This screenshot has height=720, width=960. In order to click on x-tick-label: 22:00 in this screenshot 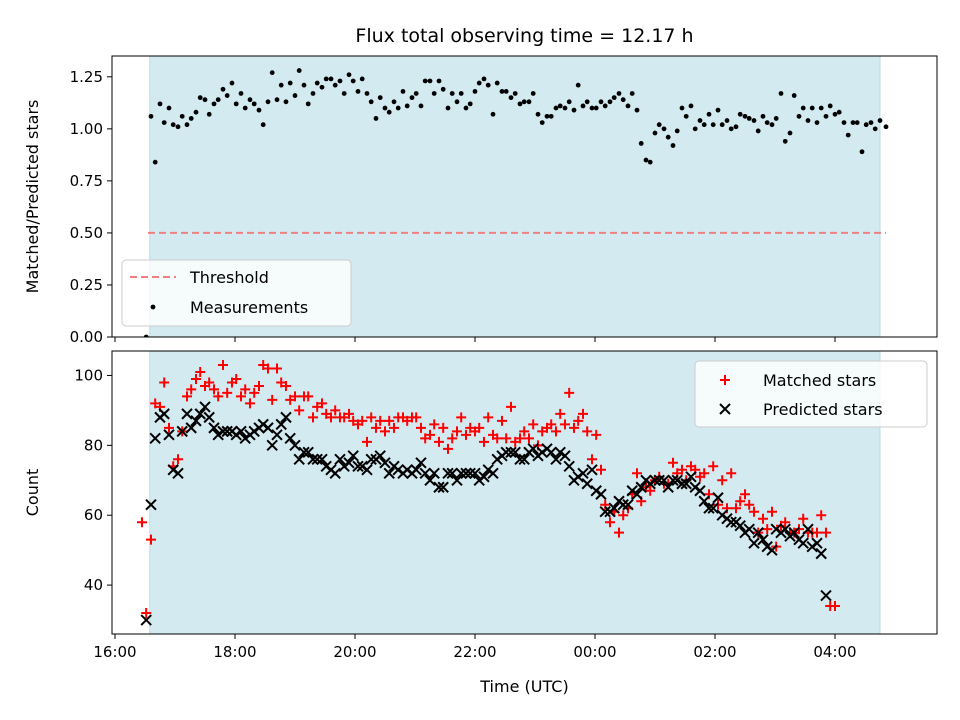, I will do `click(474, 652)`.